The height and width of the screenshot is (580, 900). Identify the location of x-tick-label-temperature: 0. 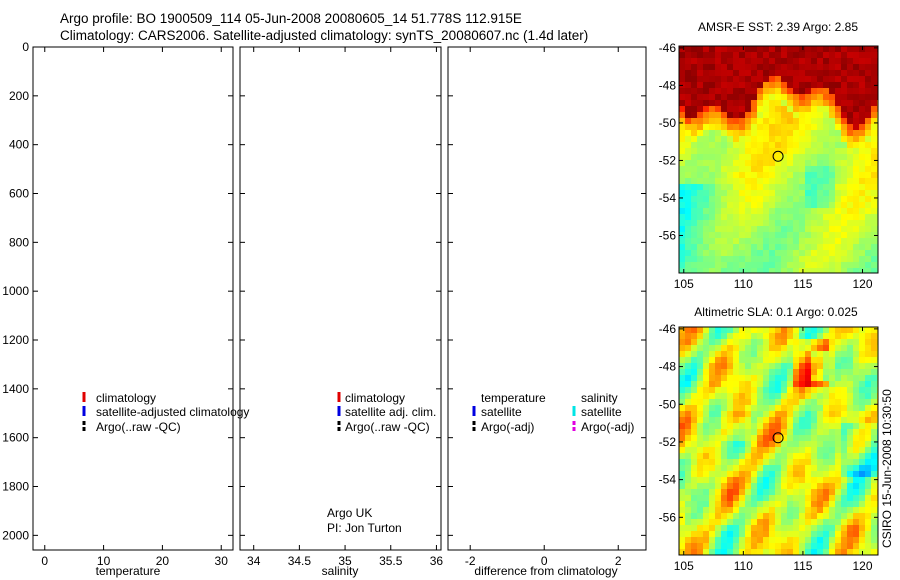
(44, 561).